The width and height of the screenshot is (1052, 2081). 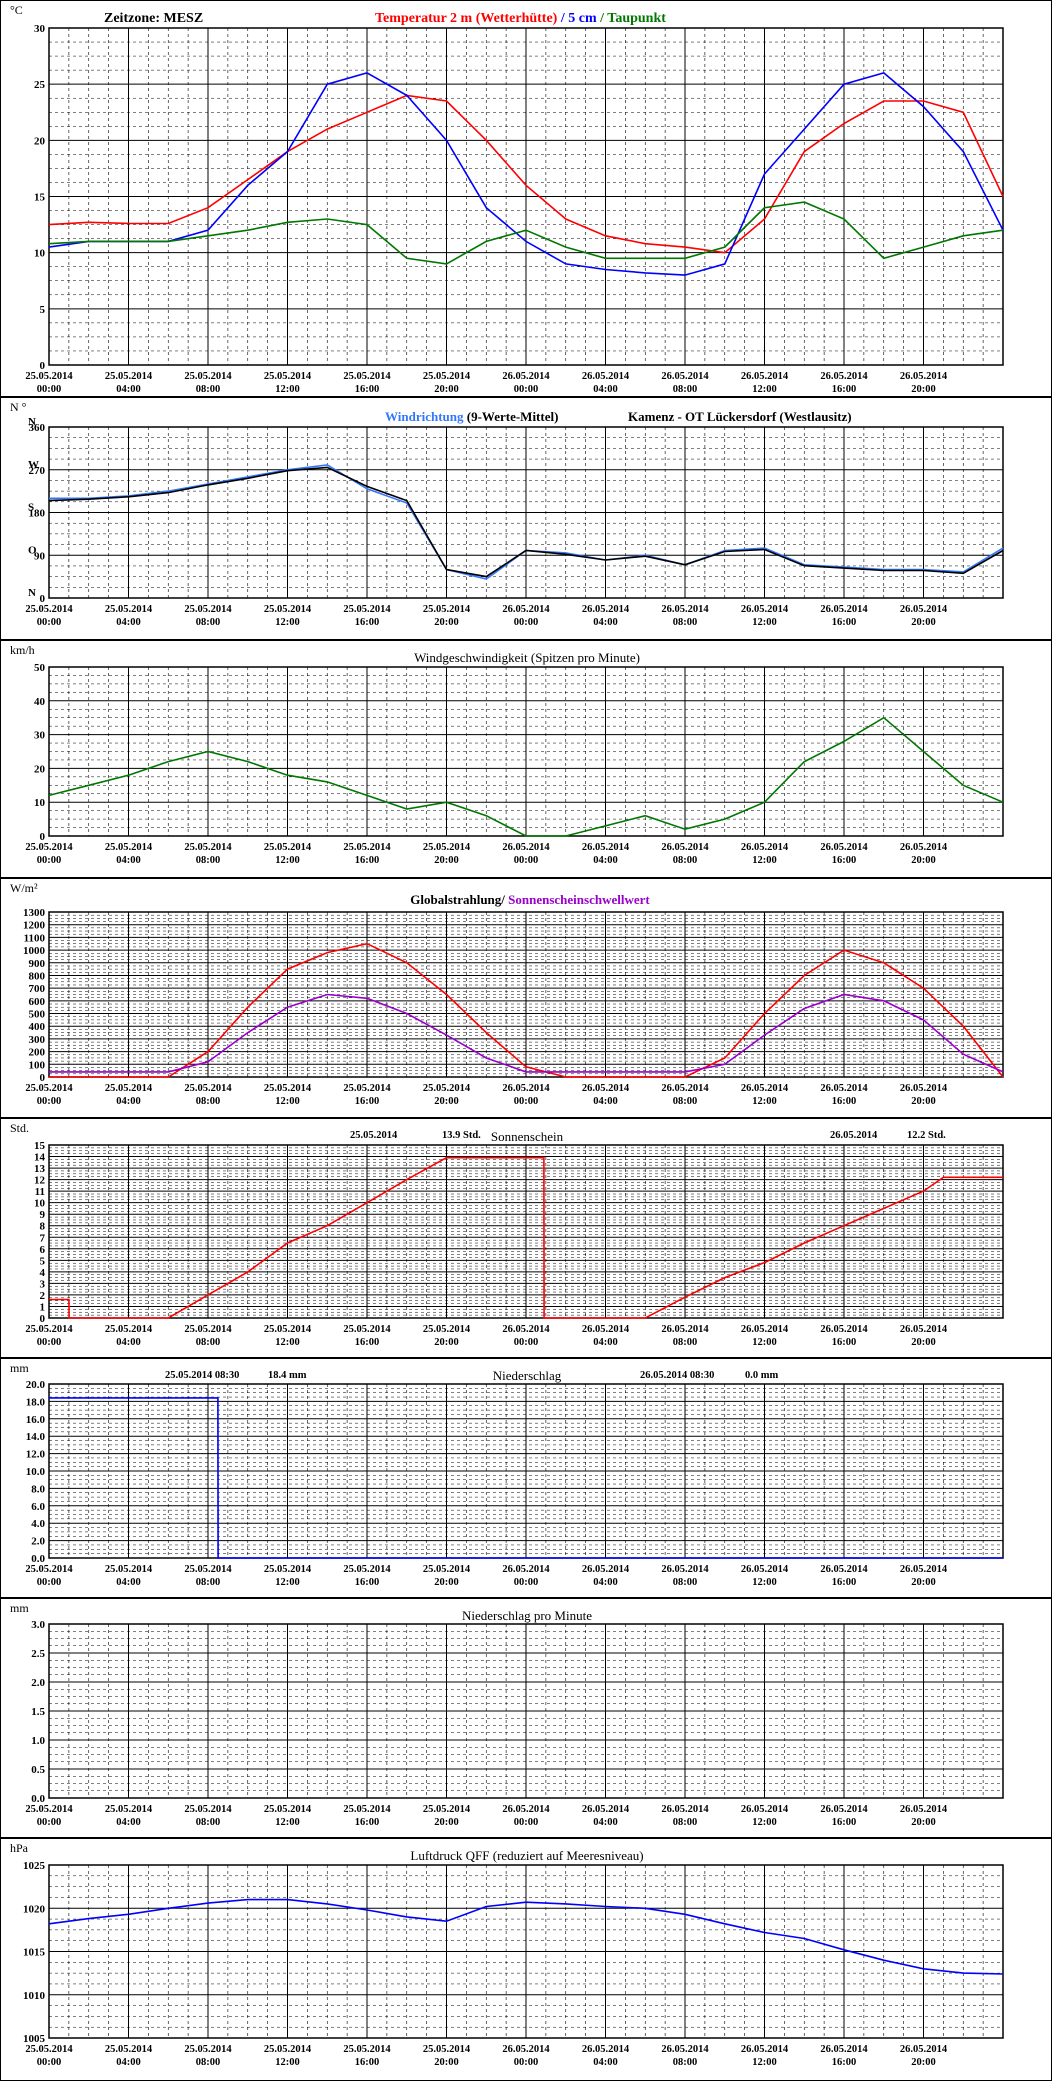 What do you see at coordinates (36, 1420) in the screenshot?
I see `y-tick-label: 16.0` at bounding box center [36, 1420].